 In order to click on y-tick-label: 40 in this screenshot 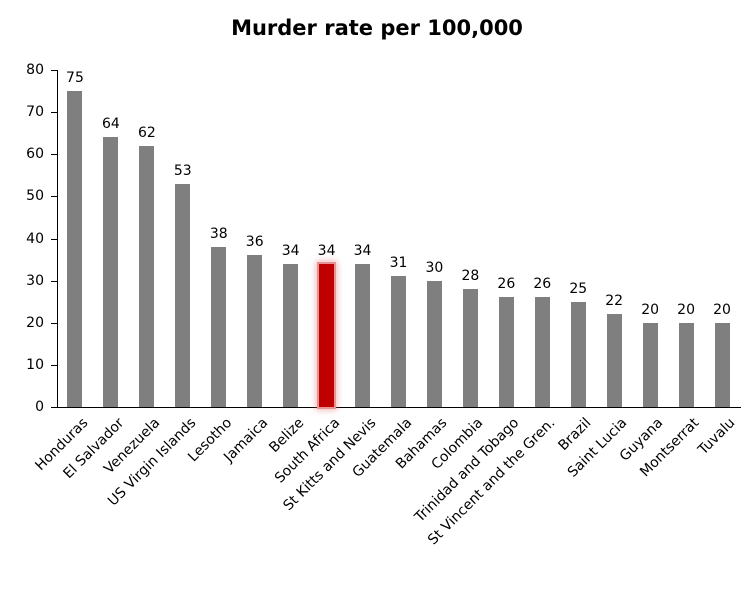, I will do `click(35, 238)`.